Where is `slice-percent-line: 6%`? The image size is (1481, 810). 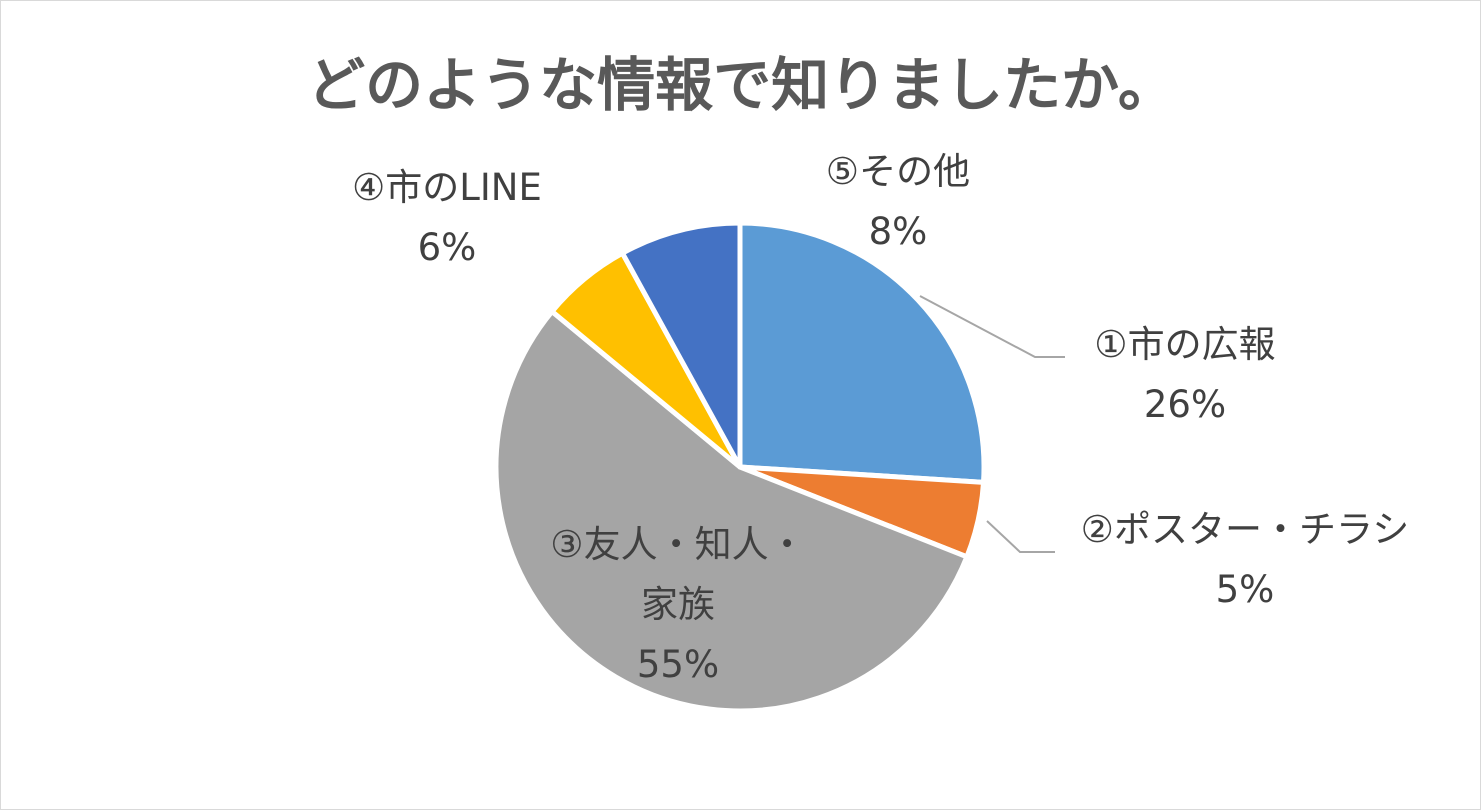
slice-percent-line: 6% is located at coordinates (447, 247).